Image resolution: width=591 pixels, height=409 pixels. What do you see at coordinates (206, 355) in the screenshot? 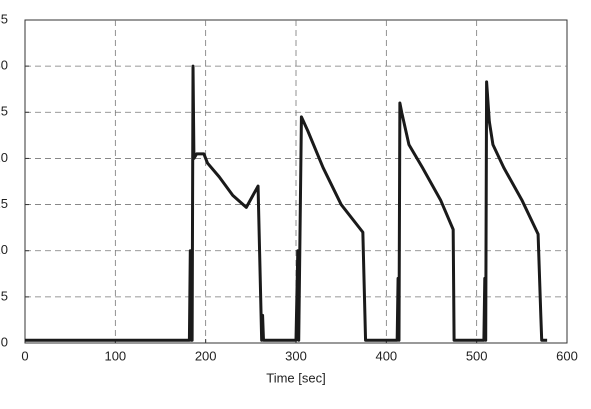
I see `x-tick-label: 200` at bounding box center [206, 355].